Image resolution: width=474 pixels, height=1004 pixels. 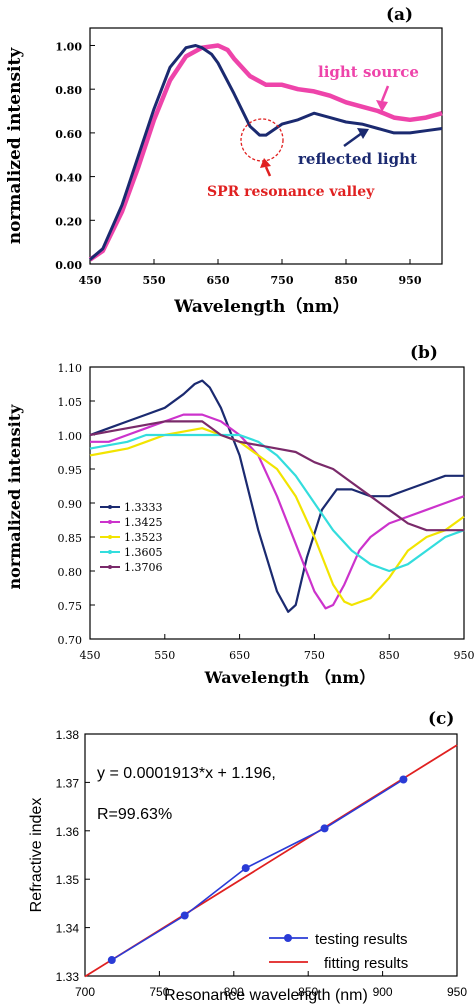 I want to click on y-tick-label: 1.38, so click(x=68, y=735).